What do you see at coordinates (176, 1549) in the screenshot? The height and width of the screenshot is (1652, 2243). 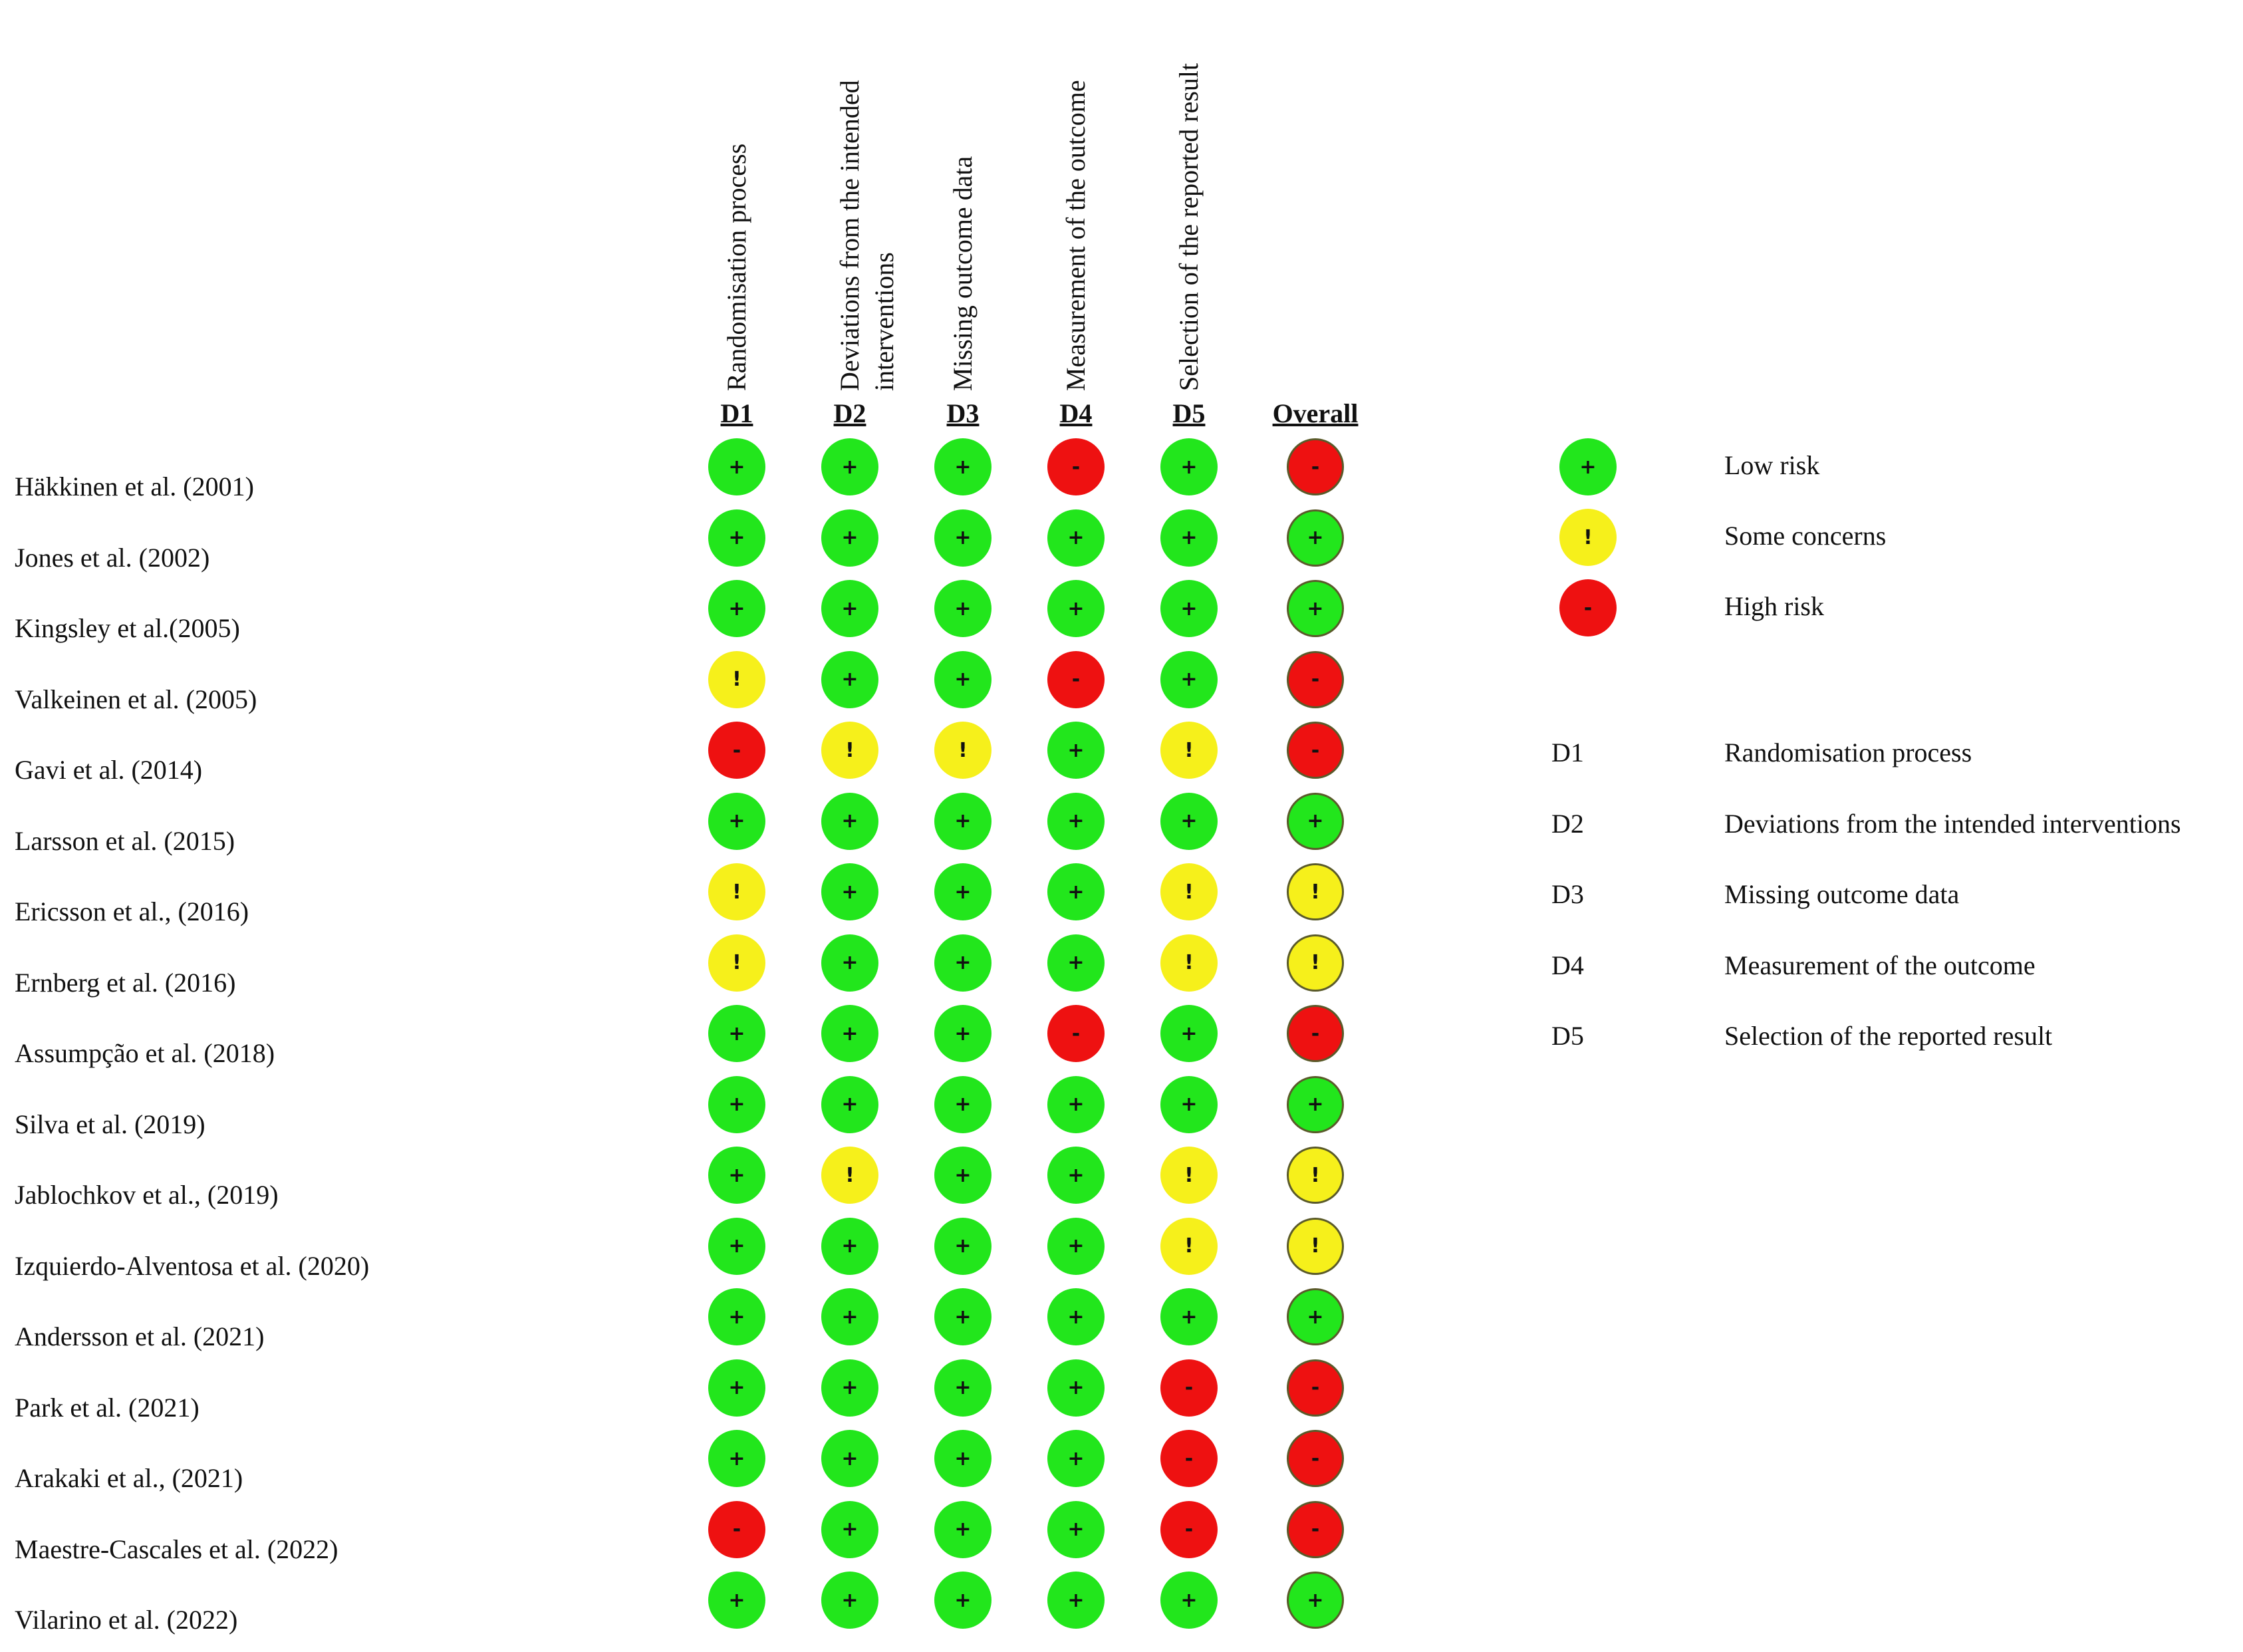 I see `study-name: Maestre-Cascales et al. (2022)` at bounding box center [176, 1549].